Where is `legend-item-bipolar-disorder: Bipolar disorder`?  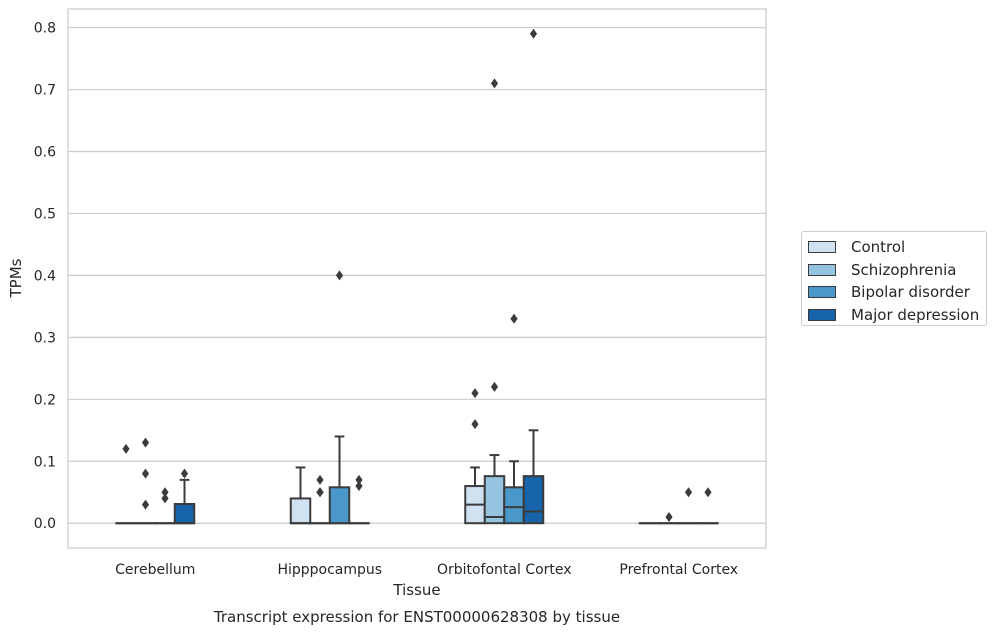
legend-item-bipolar-disorder: Bipolar disorder is located at coordinates (897, 292).